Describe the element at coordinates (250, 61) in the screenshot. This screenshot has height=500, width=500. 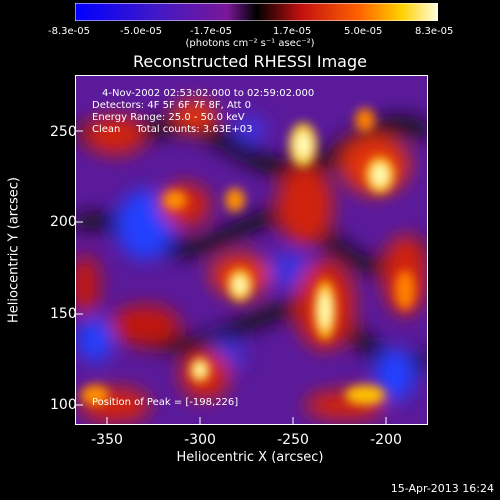
I see `plot-title: Reconstructed RHESSI Image` at that location.